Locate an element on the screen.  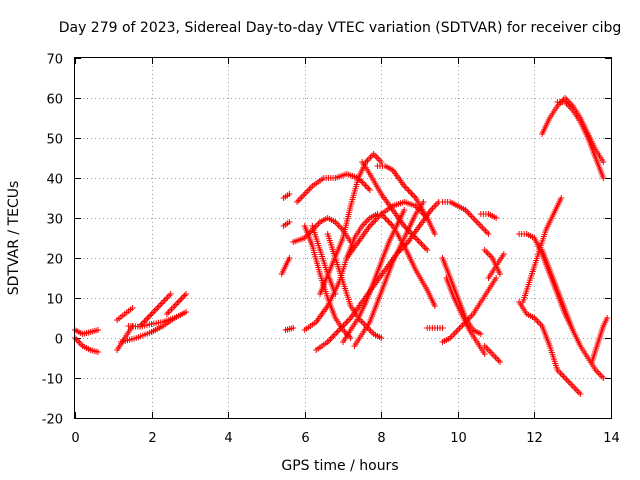
x-axis-title: GPS time / hours is located at coordinates (339, 466).